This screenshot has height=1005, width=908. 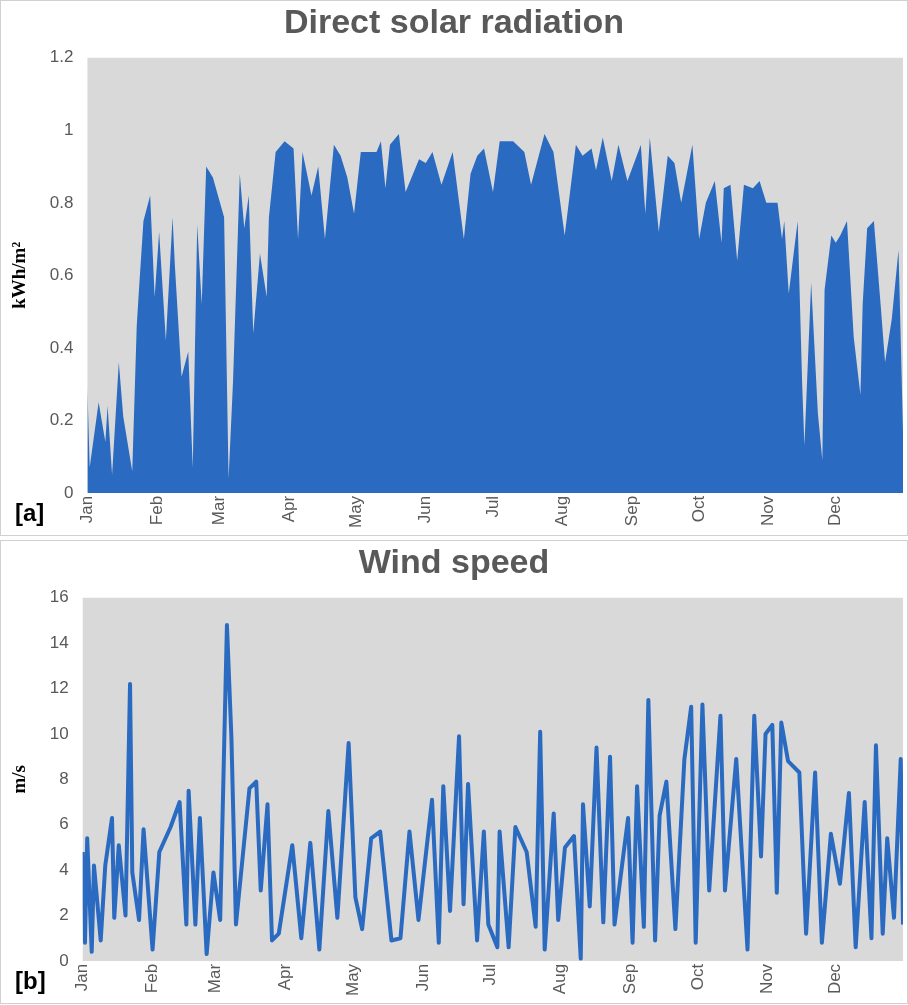 I want to click on y-tick-label: 8, so click(x=64, y=779).